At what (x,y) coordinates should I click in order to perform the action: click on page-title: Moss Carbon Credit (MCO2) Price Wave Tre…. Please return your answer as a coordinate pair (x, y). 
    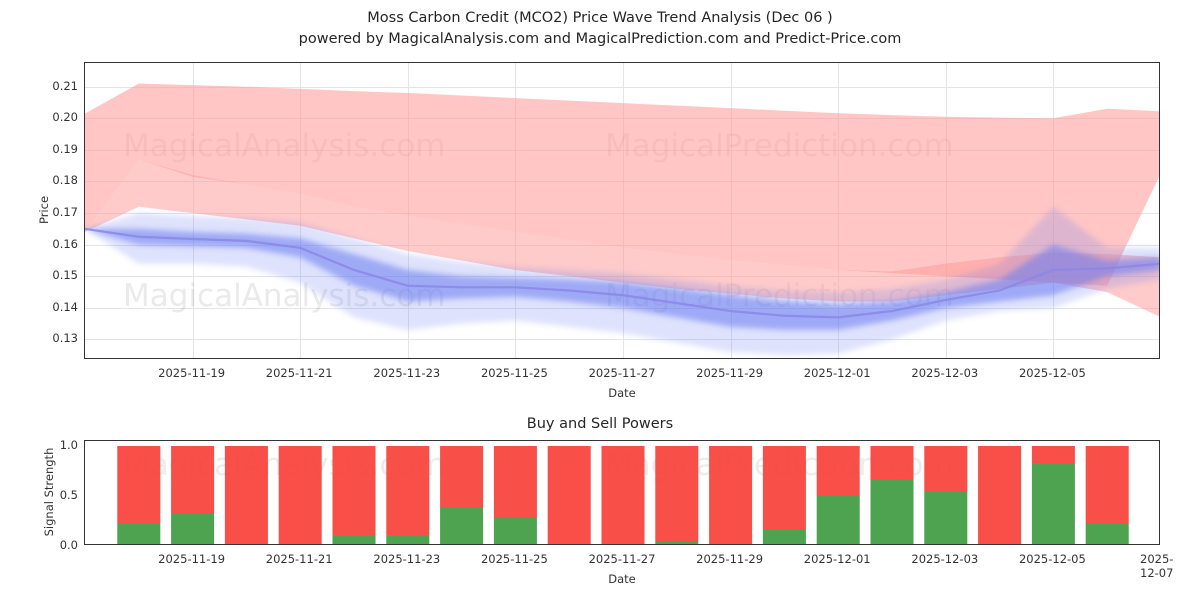
    Looking at the image, I should click on (600, 18).